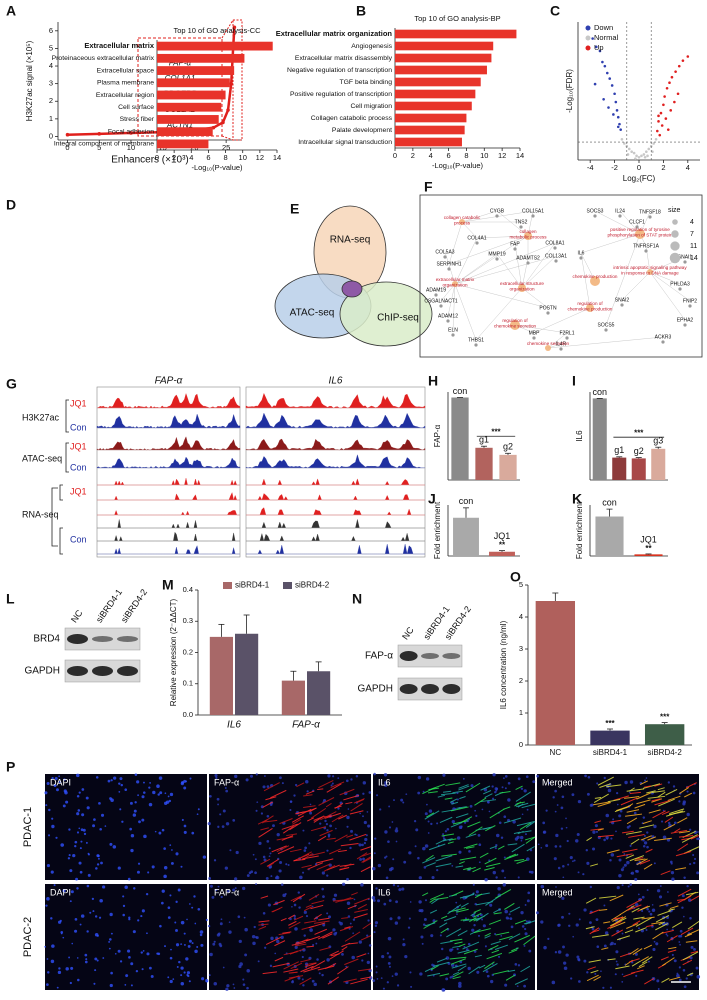 The image size is (707, 1000). I want to click on signal-point, so click(131, 133).